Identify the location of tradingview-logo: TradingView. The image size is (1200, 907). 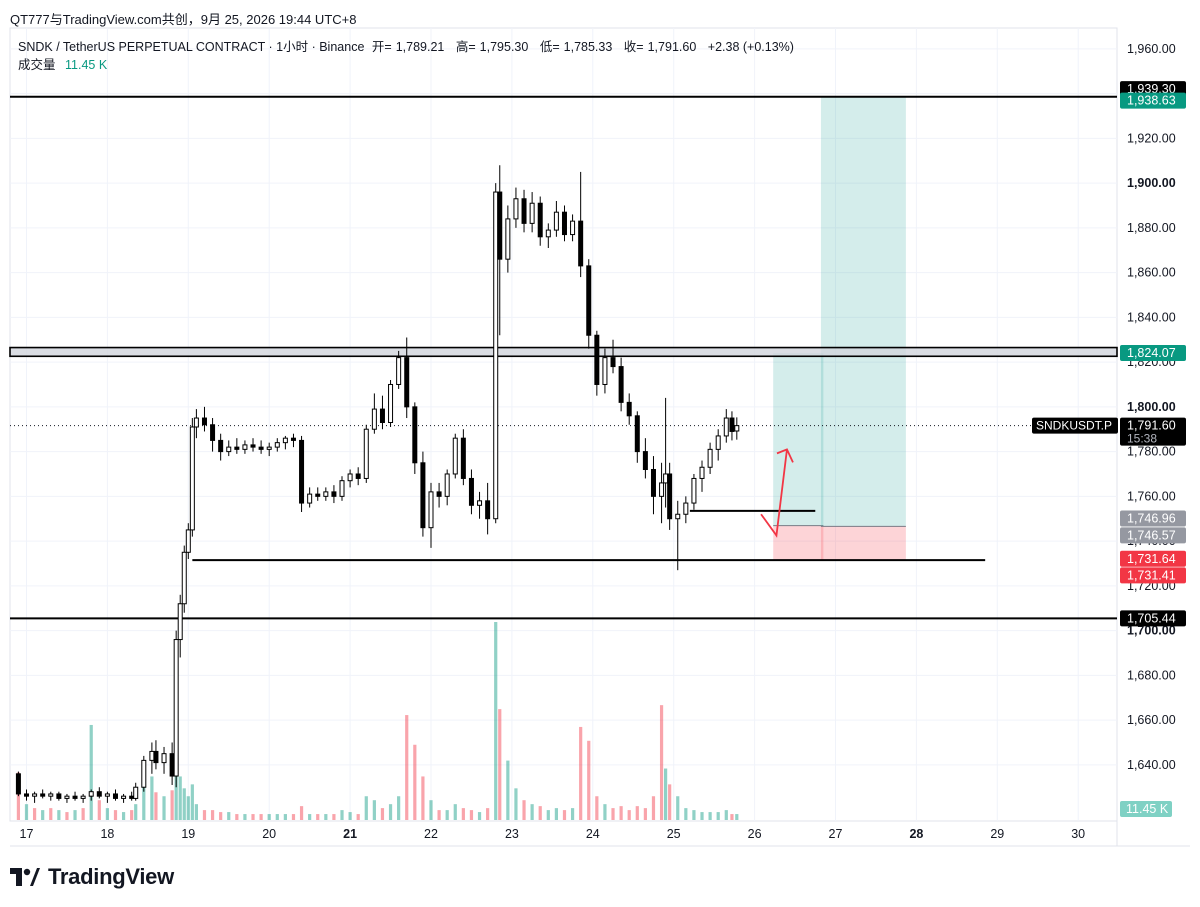
(92, 877).